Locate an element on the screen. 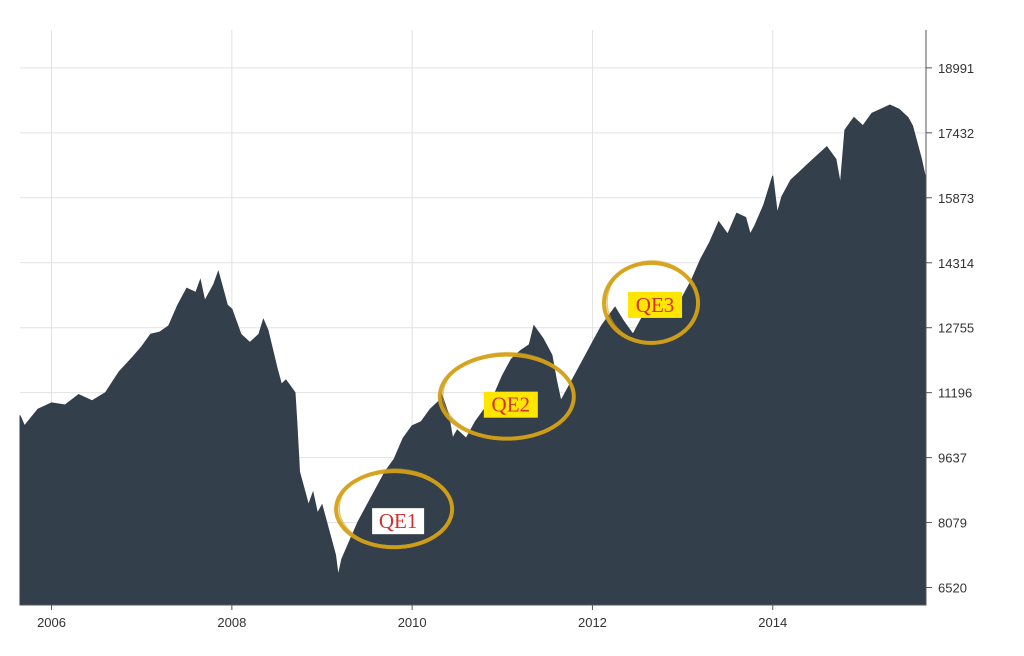 The image size is (1024, 656). x-tick-label: 2006 is located at coordinates (51, 622).